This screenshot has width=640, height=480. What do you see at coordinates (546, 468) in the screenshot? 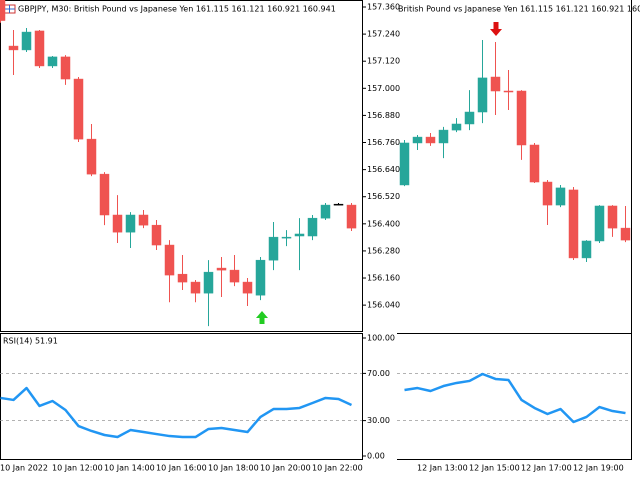
I see `x-tick-label: 12 Jan 17:00` at bounding box center [546, 468].